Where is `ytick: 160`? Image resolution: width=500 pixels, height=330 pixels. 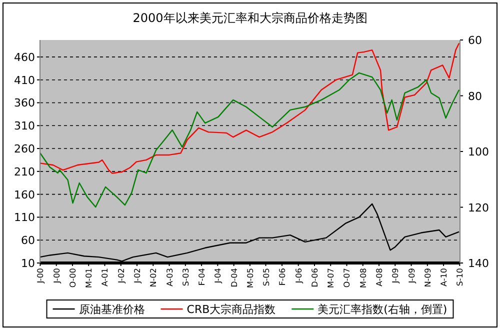
ytick: 160 is located at coordinates (24, 195).